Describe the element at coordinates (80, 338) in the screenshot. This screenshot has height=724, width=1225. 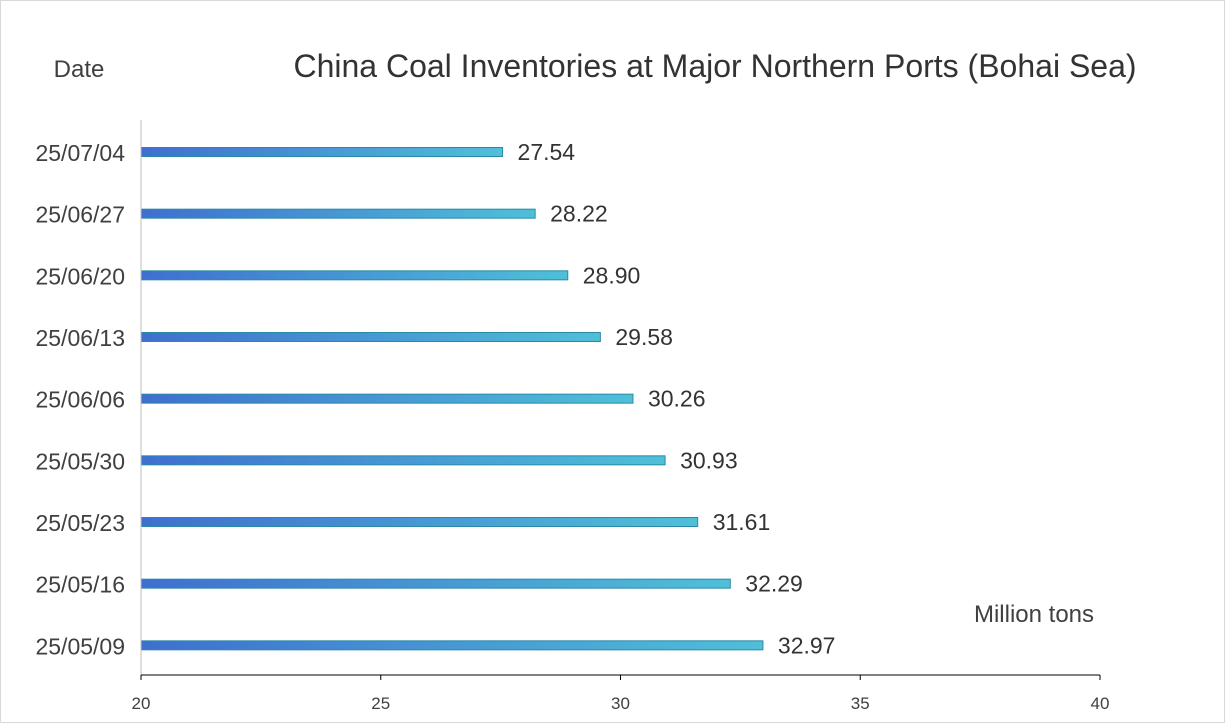
I see `category-label: 25/06/13` at that location.